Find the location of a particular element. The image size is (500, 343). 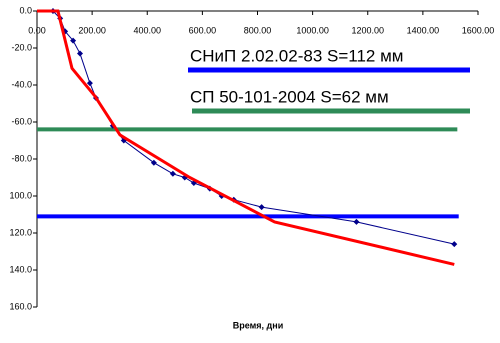

x-tick-label: 600.00 is located at coordinates (203, 30).